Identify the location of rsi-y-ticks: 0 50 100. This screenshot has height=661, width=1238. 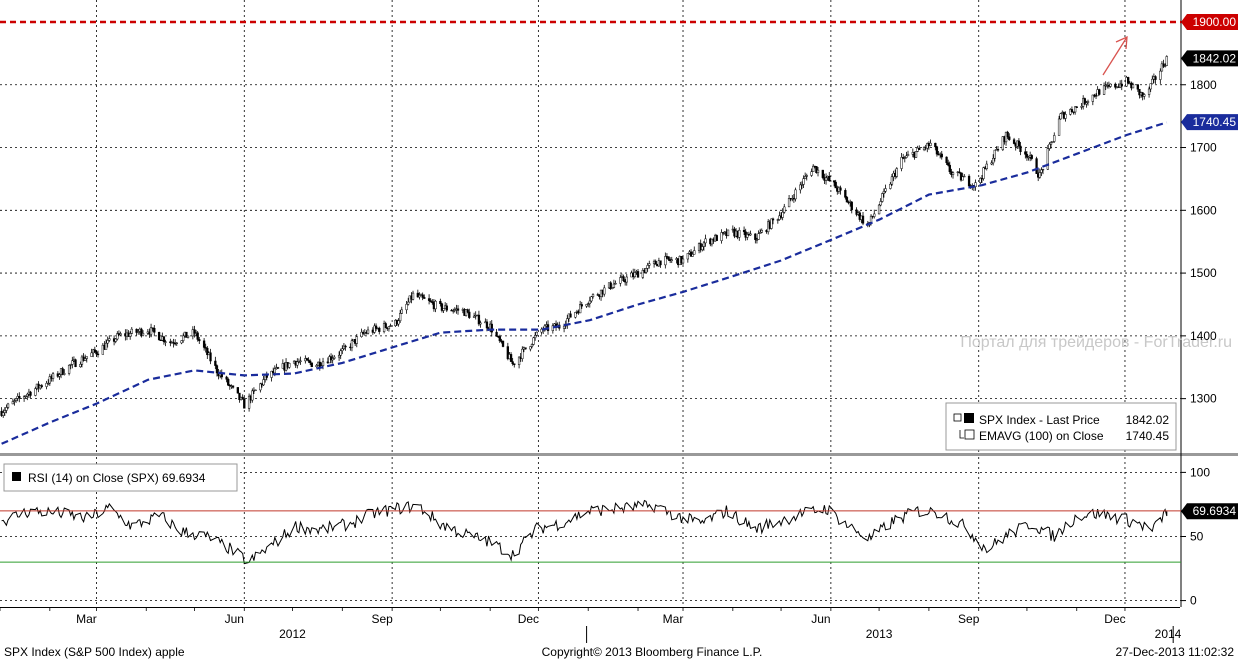
(1195, 536).